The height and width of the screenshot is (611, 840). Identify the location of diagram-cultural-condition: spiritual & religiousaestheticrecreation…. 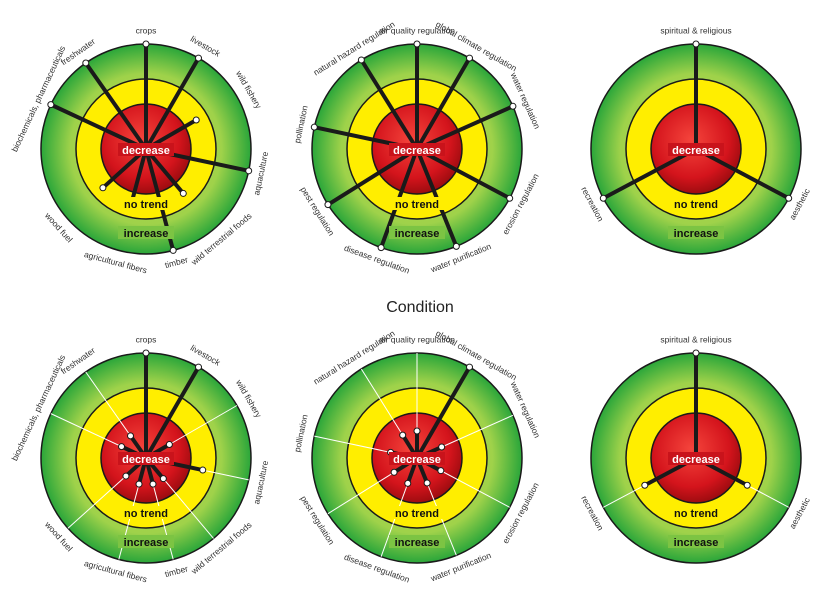
(695, 449).